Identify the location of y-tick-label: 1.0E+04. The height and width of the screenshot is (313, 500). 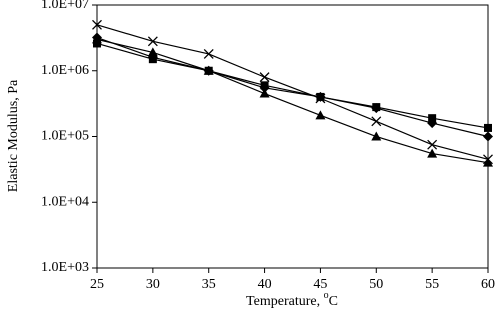
(65, 201).